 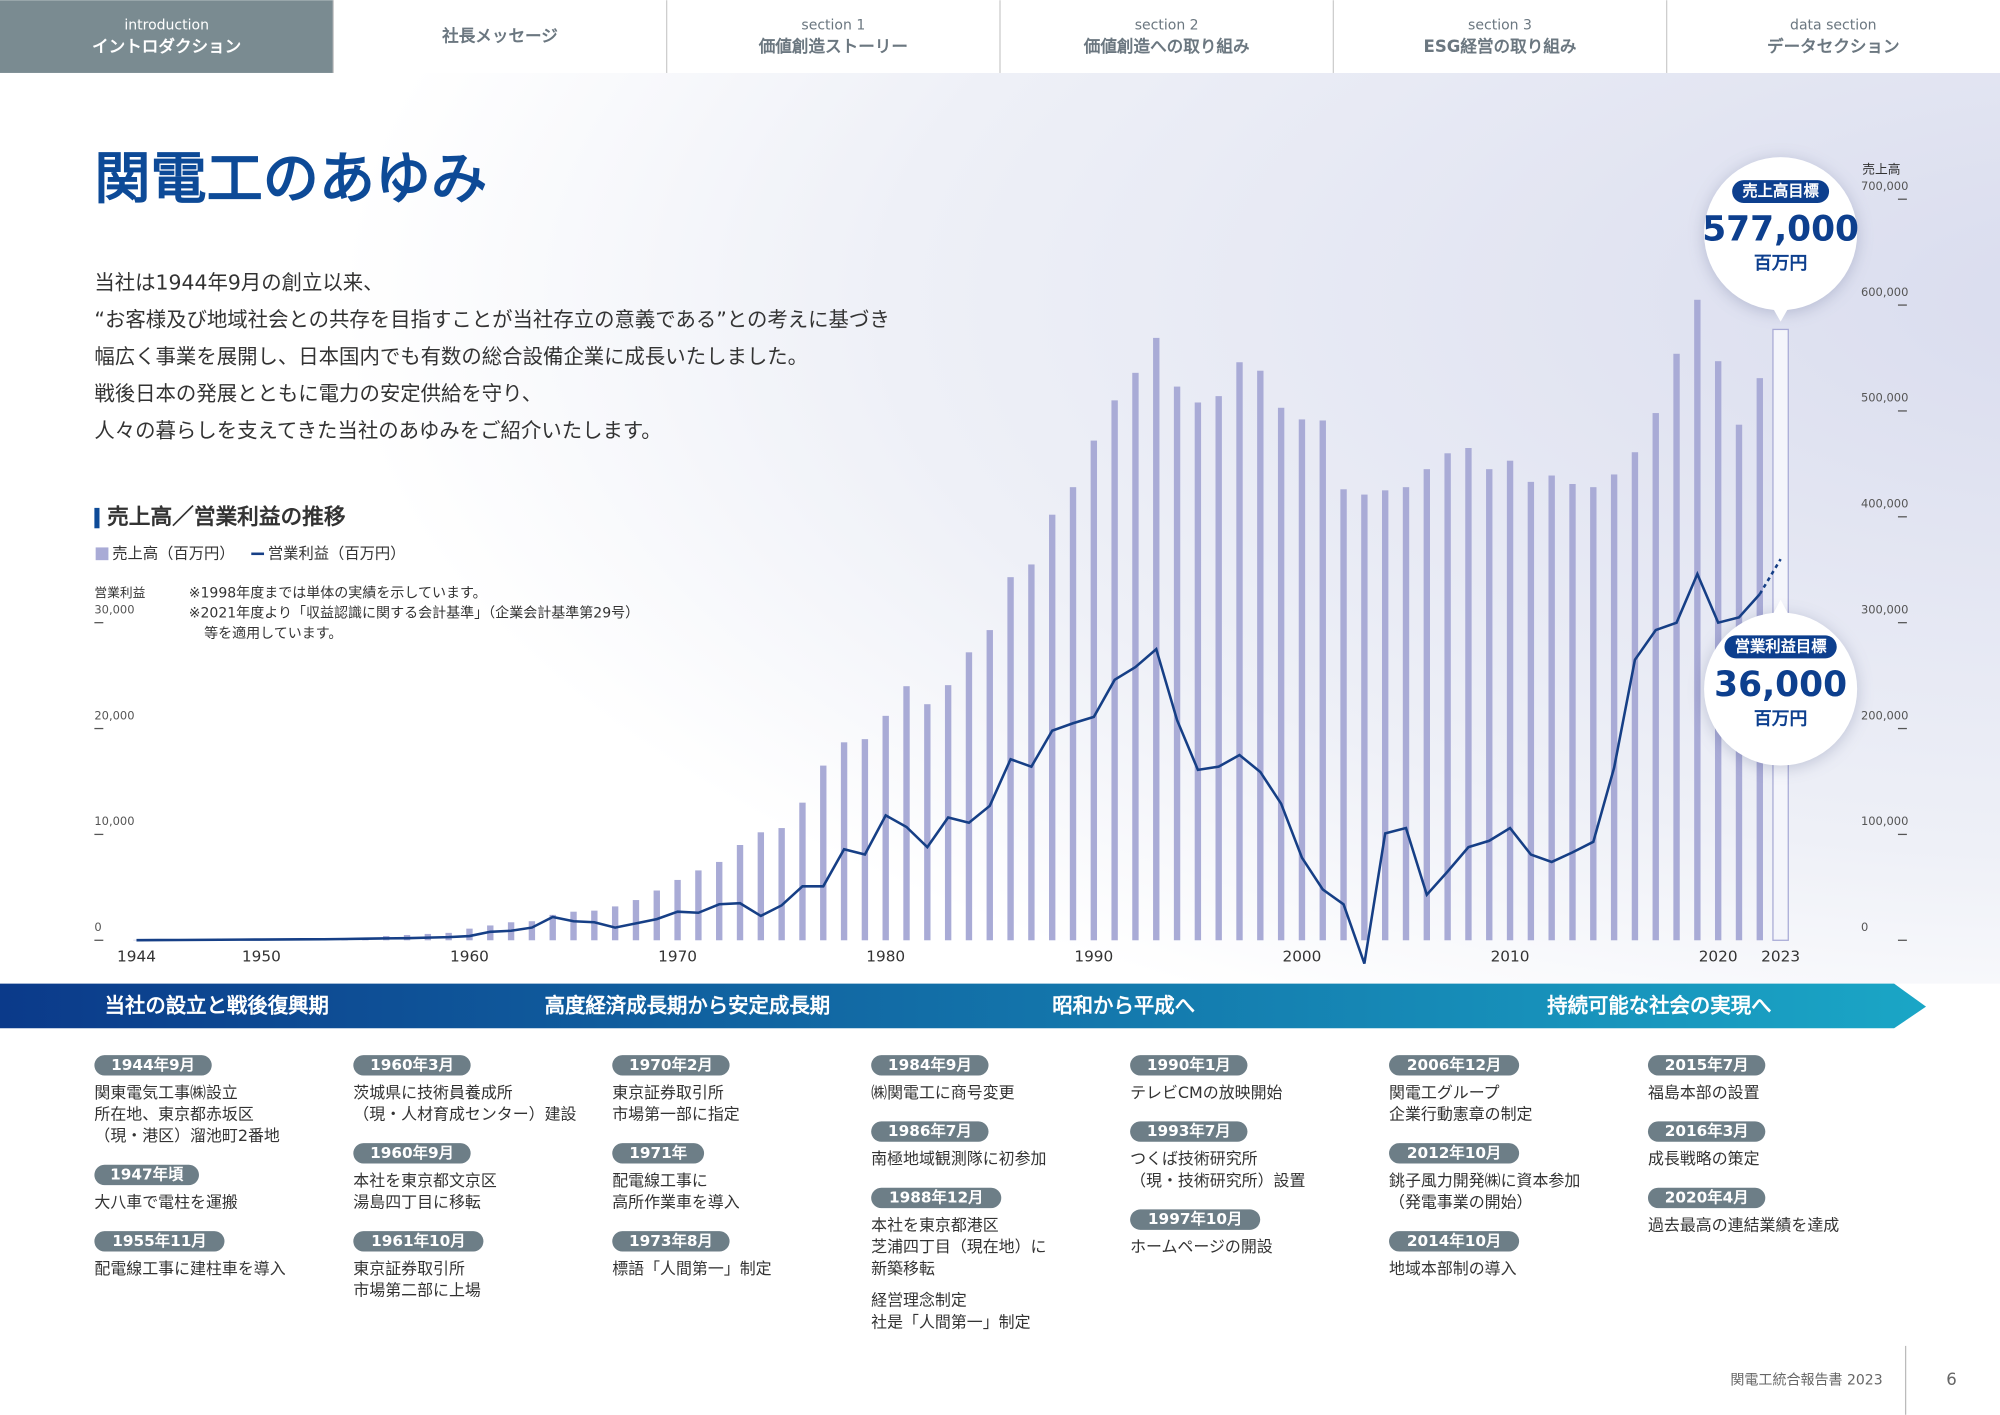 What do you see at coordinates (963, 1006) in the screenshot?
I see `era-band` at bounding box center [963, 1006].